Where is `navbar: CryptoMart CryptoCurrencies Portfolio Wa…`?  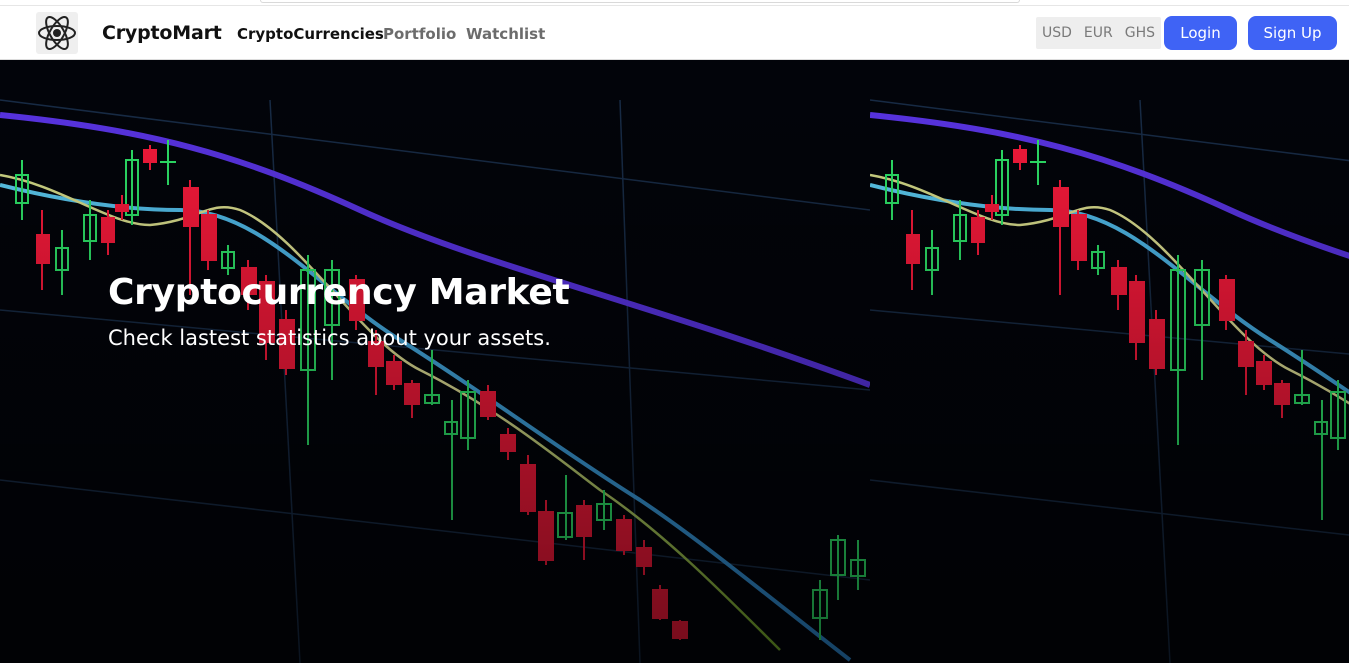 navbar: CryptoMart CryptoCurrencies Portfolio Wa… is located at coordinates (674, 33).